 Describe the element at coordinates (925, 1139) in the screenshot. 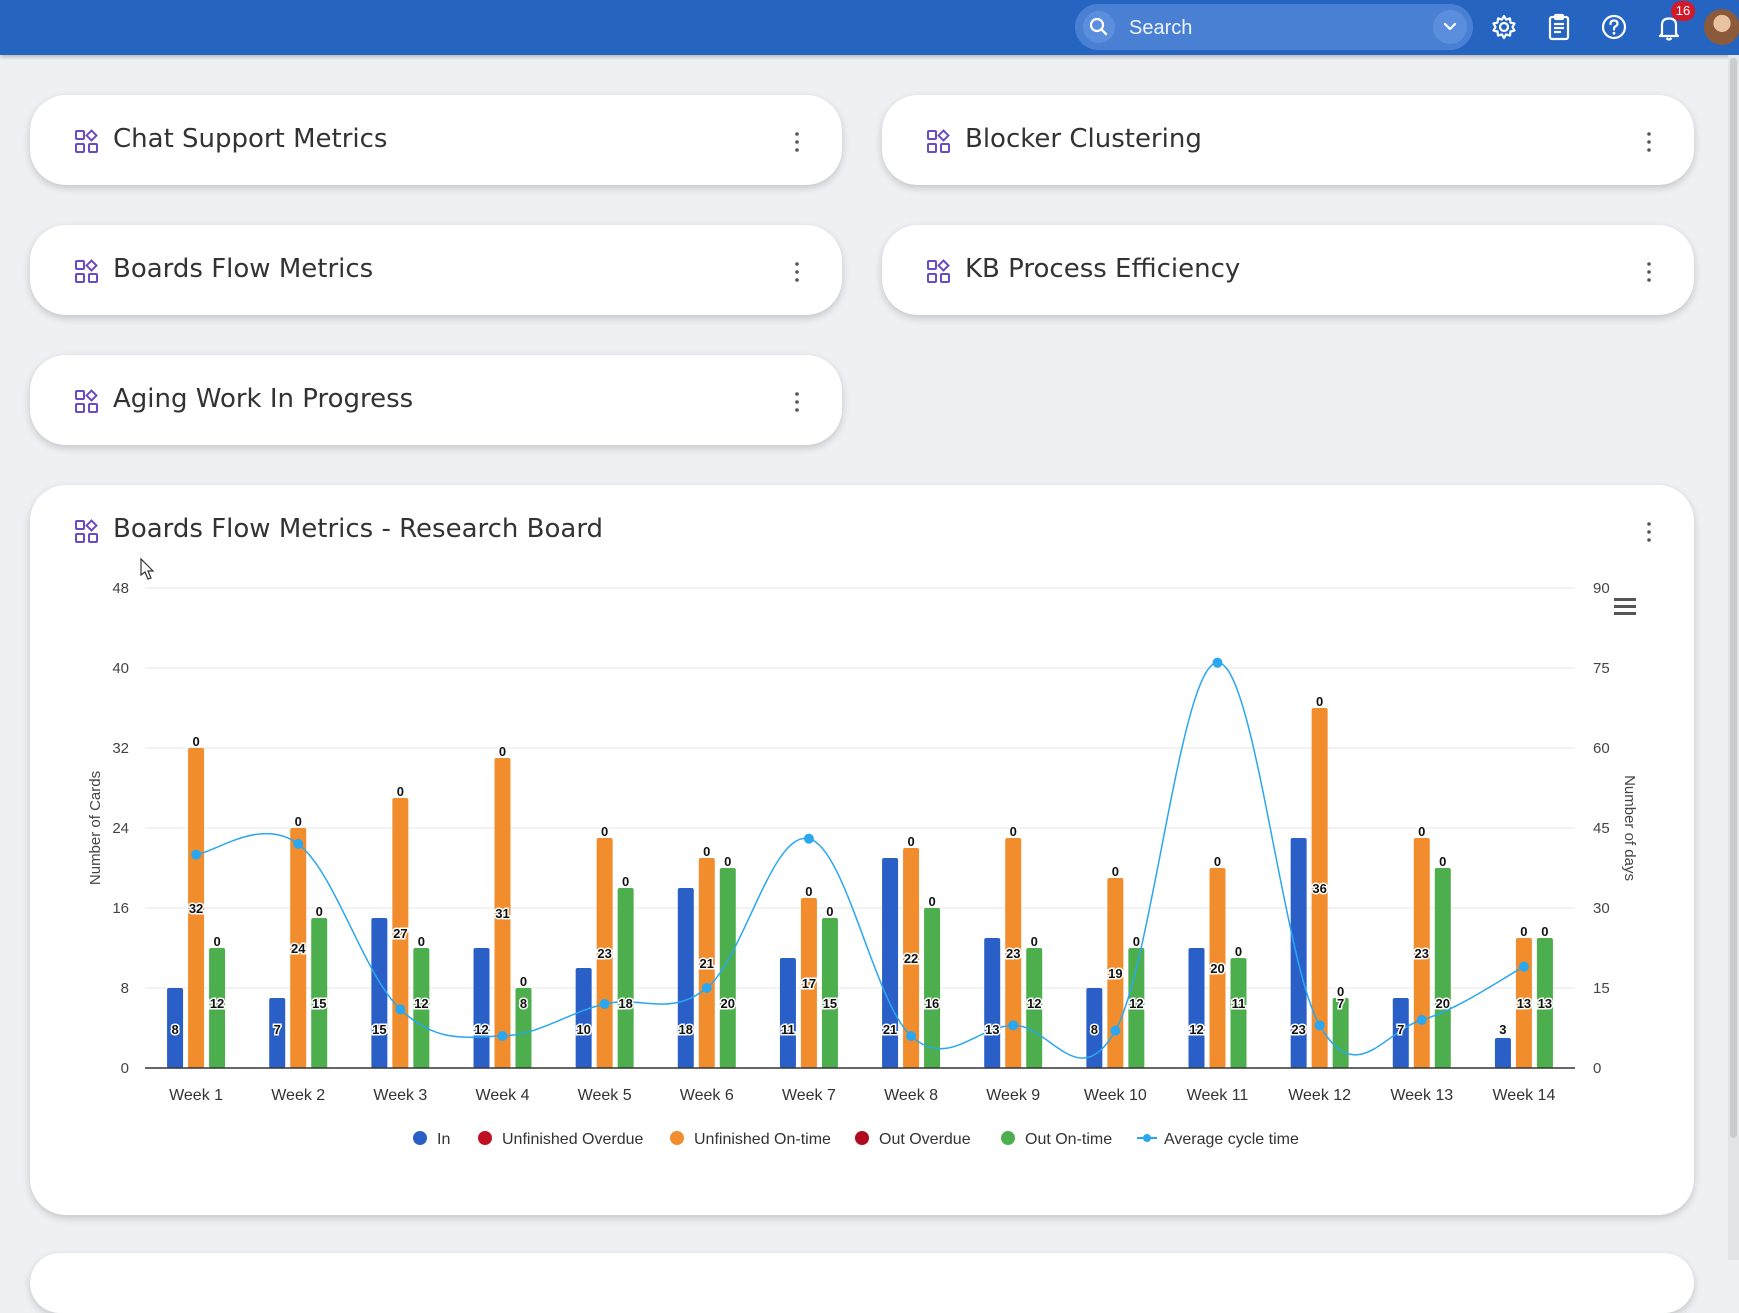

I see `legend-item-label: Out Overdue` at that location.